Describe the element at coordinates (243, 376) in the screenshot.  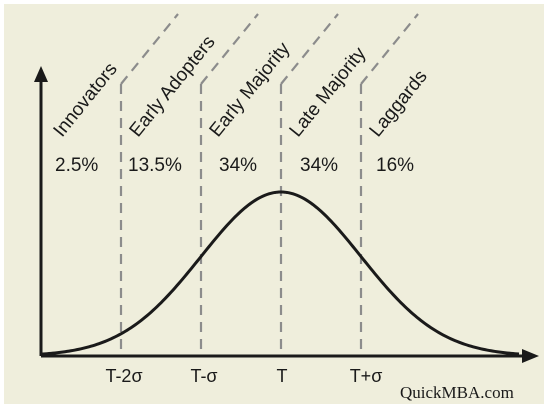
I see `x-tick-labels: T-2σ T-σ T T+σ` at that location.